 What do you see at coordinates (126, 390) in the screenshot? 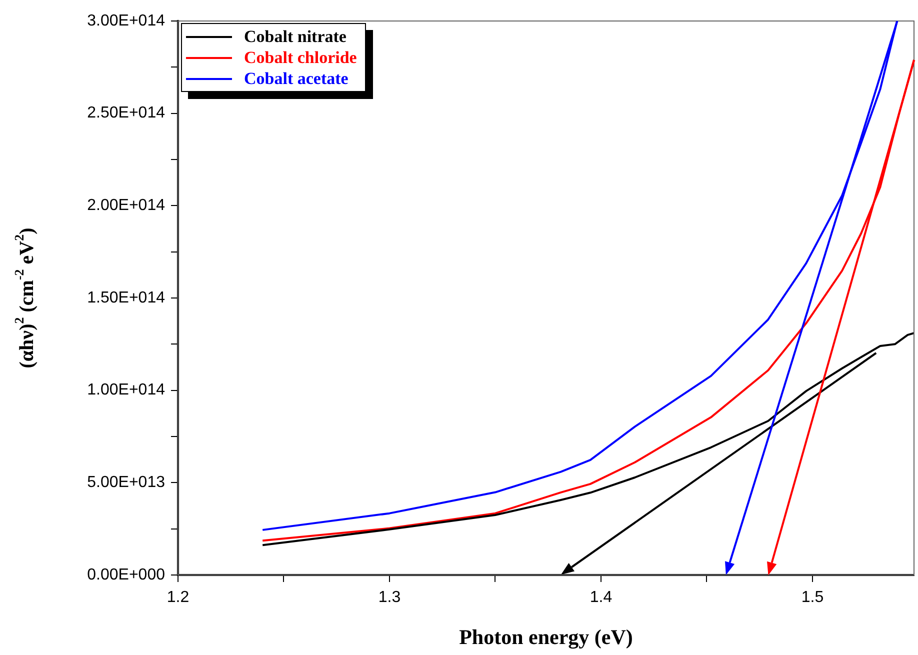
I see `y-tick-label: 1.00E+014` at bounding box center [126, 390].